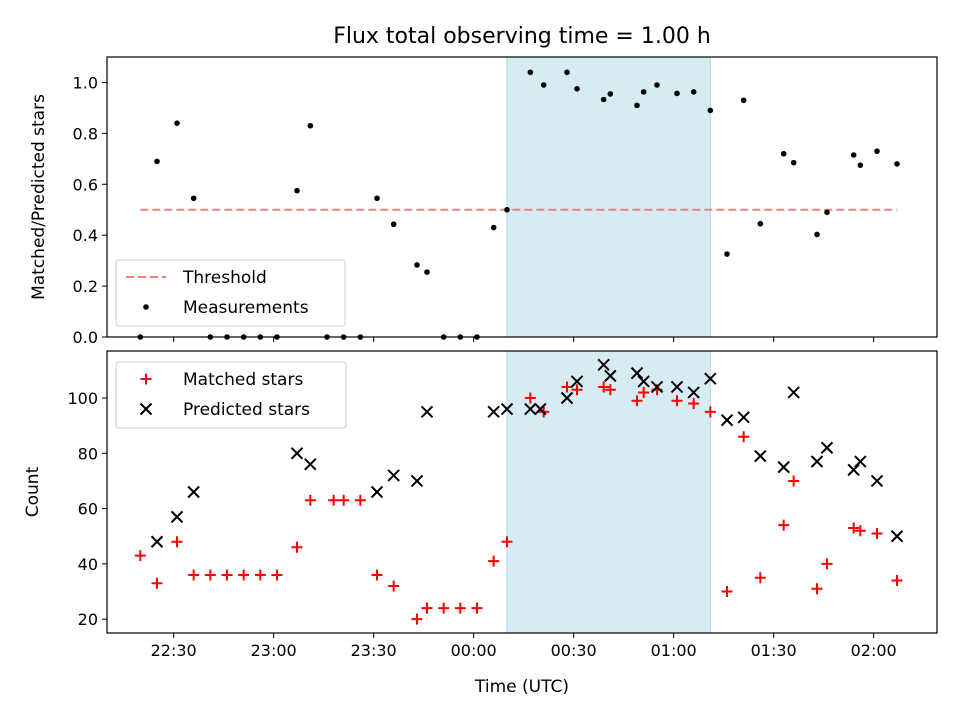 This screenshot has height=720, width=960. Describe the element at coordinates (85, 133) in the screenshot. I see `y-tick-label: 0.8` at that location.